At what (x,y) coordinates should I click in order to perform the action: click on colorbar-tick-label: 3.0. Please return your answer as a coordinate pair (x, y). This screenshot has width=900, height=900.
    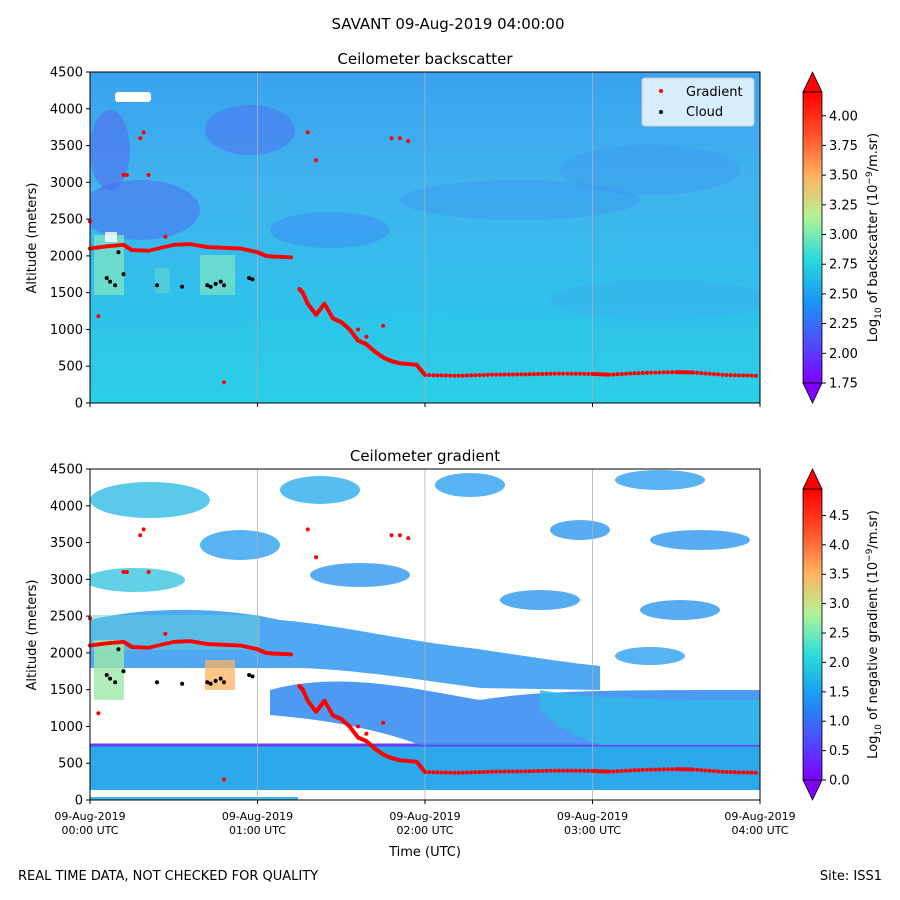
    Looking at the image, I should click on (839, 604).